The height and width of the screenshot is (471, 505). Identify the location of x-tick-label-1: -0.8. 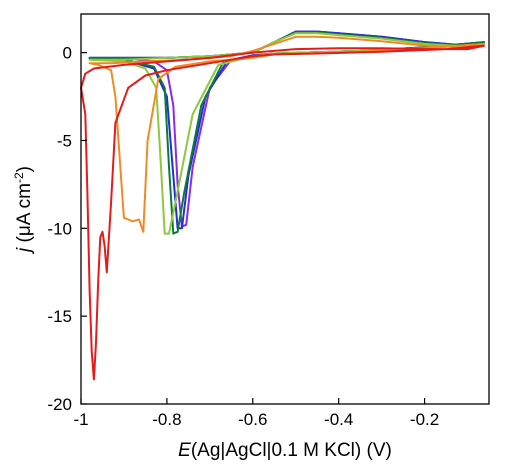
(166, 419).